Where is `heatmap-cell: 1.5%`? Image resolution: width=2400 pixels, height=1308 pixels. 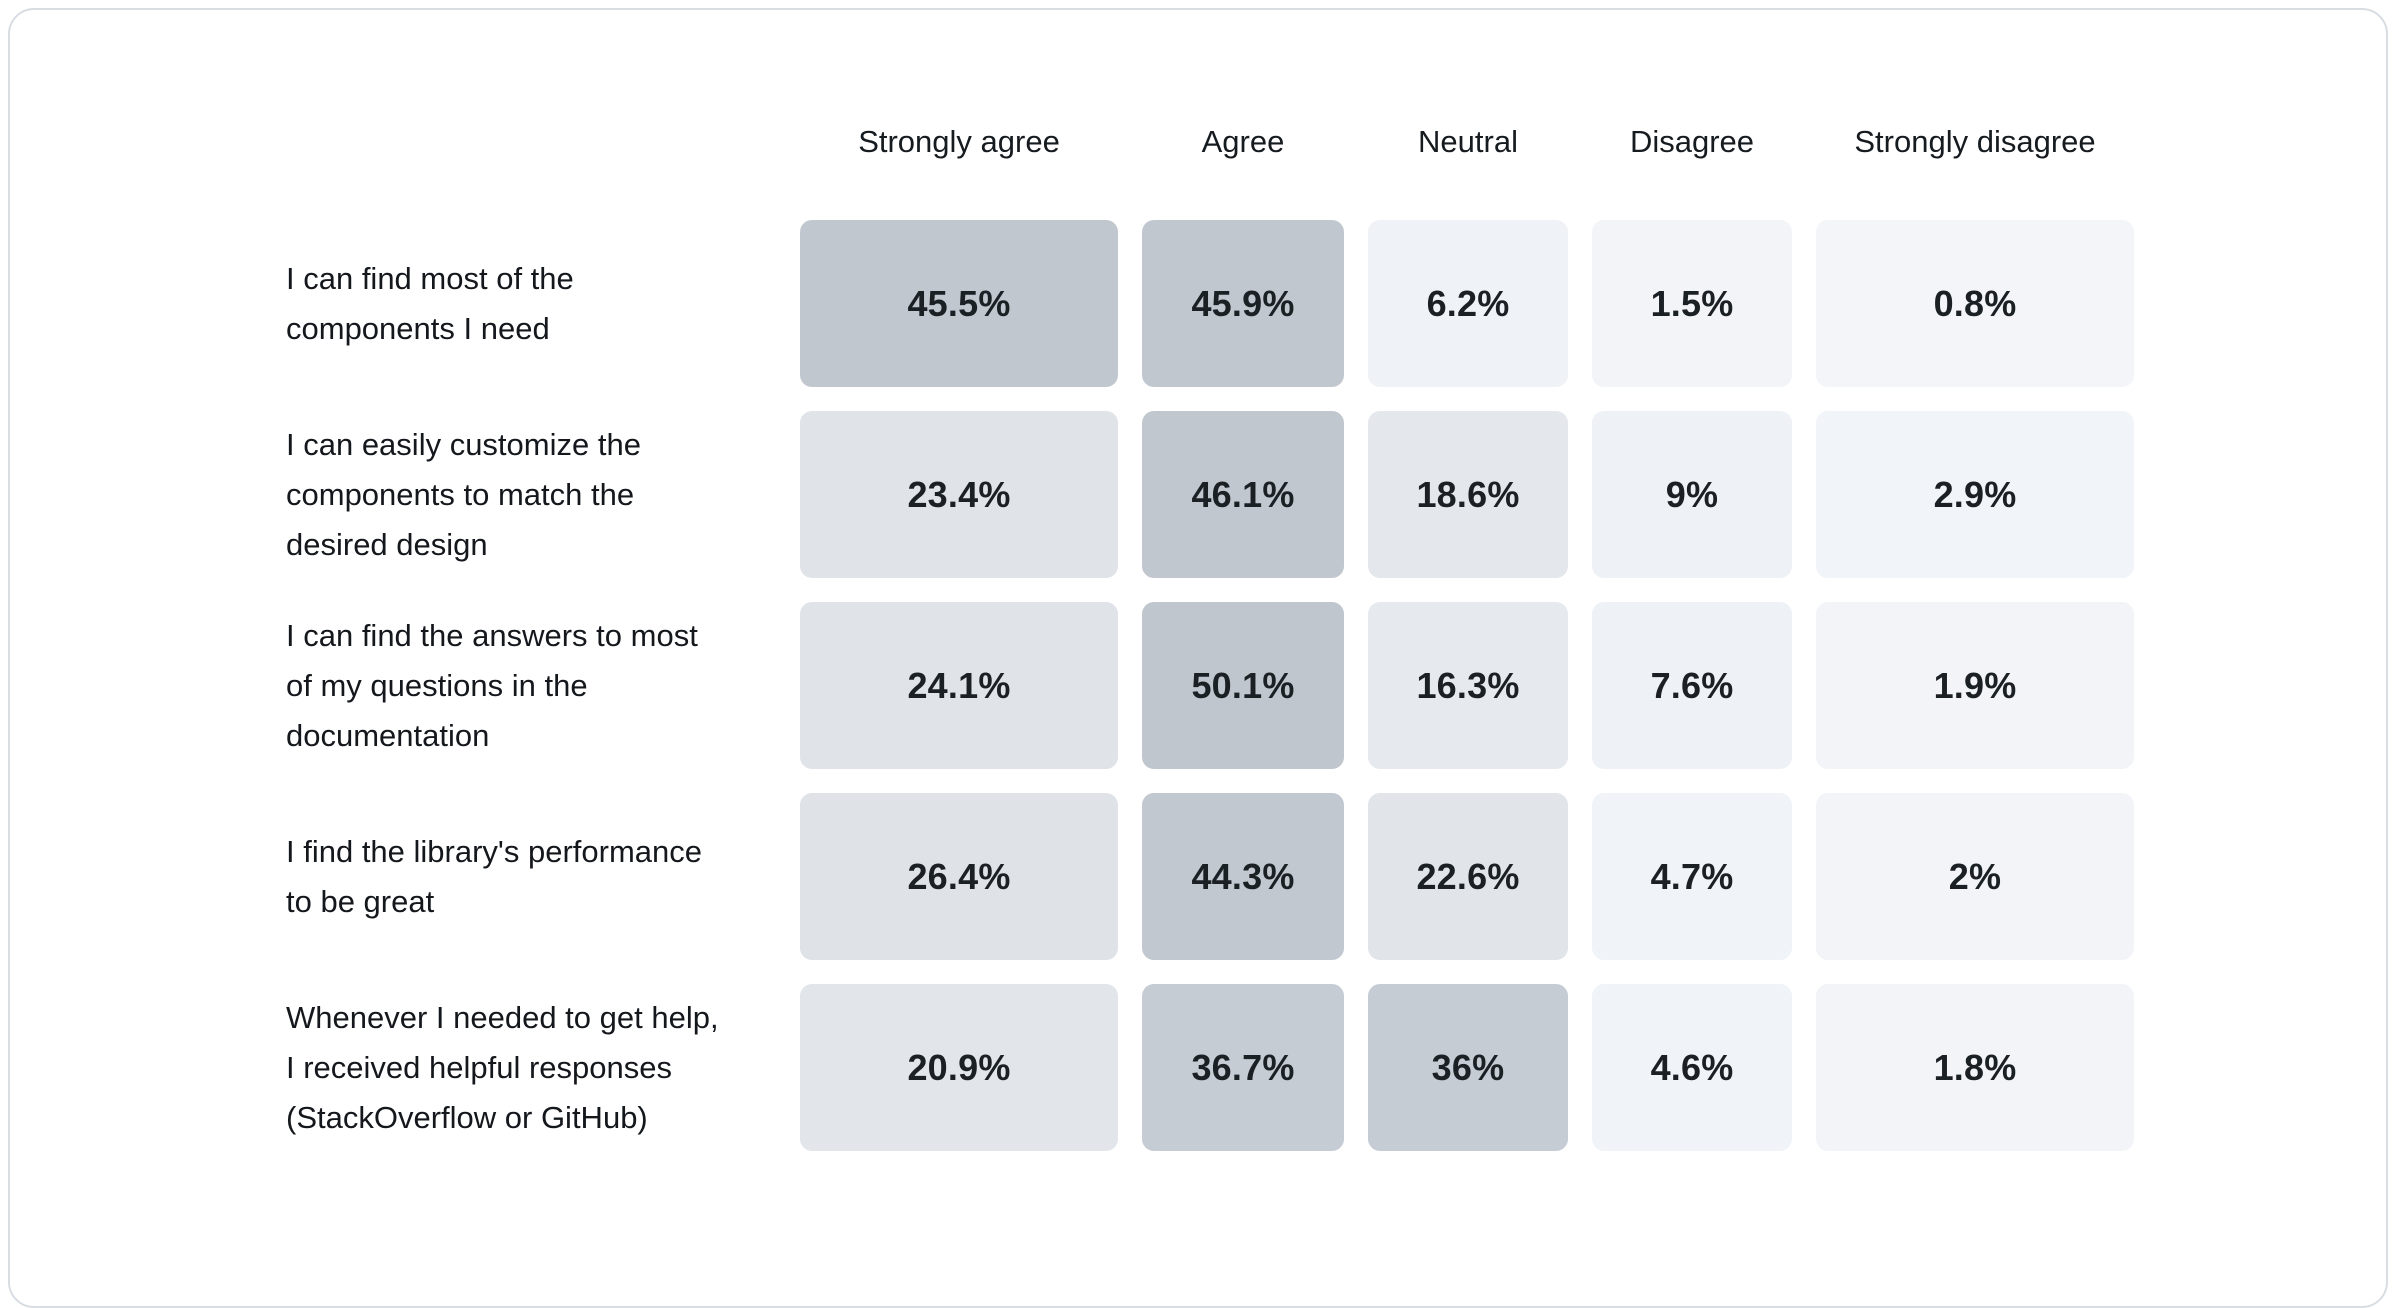 heatmap-cell: 1.5% is located at coordinates (1692, 303).